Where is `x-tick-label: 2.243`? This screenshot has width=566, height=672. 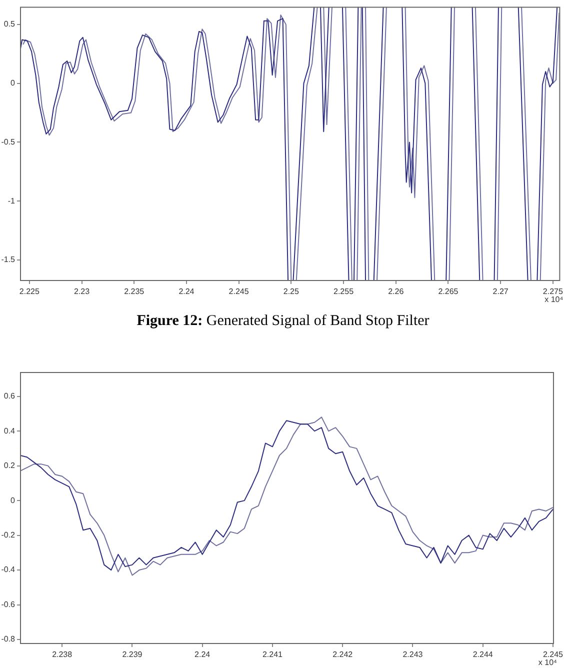
x-tick-label: 2.243 is located at coordinates (413, 655).